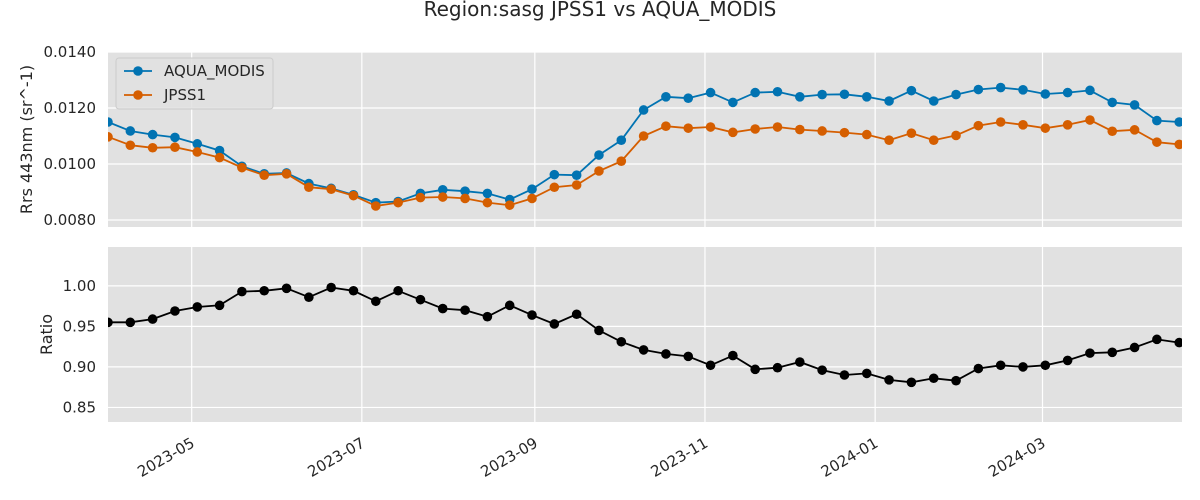  I want to click on y-axis-label: Ratio, so click(46, 334).